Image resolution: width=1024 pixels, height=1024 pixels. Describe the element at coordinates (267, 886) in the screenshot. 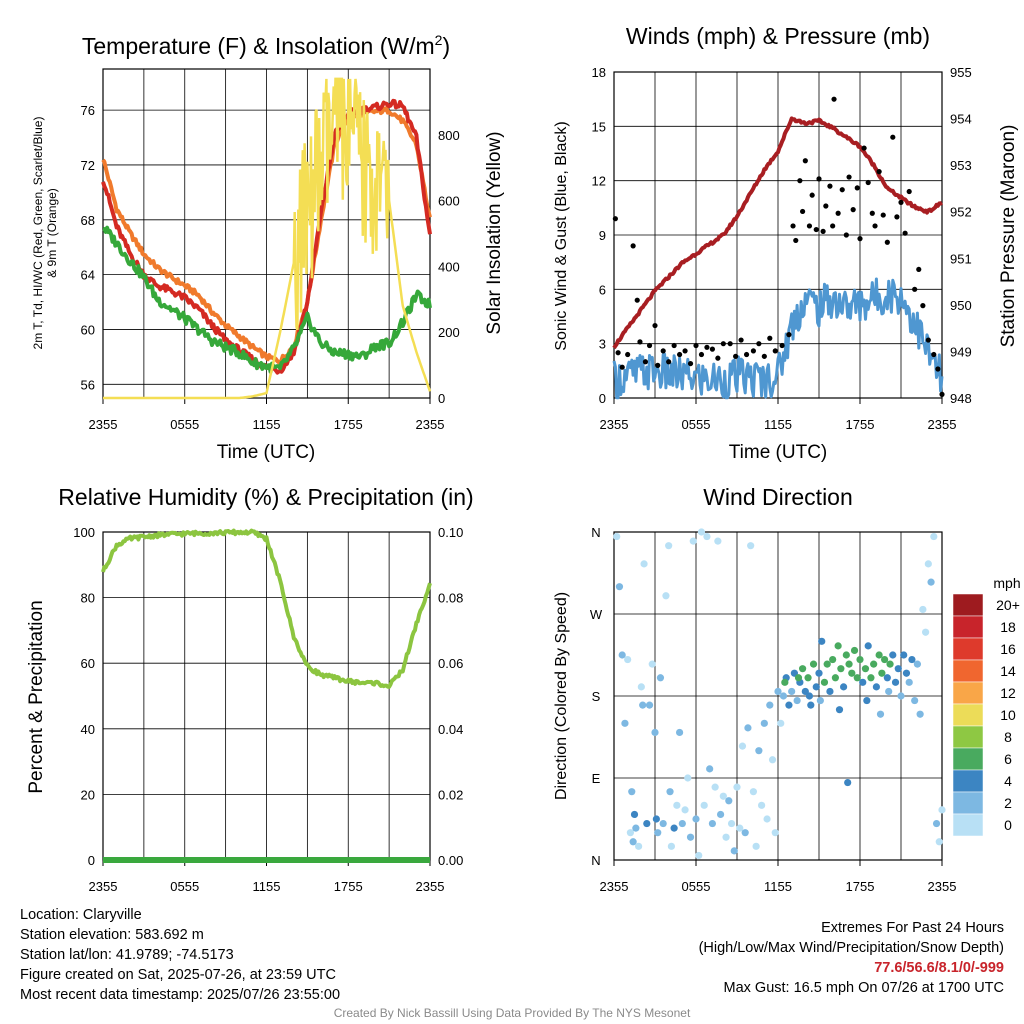

I see `humidity-x-tick-label: 1155` at that location.